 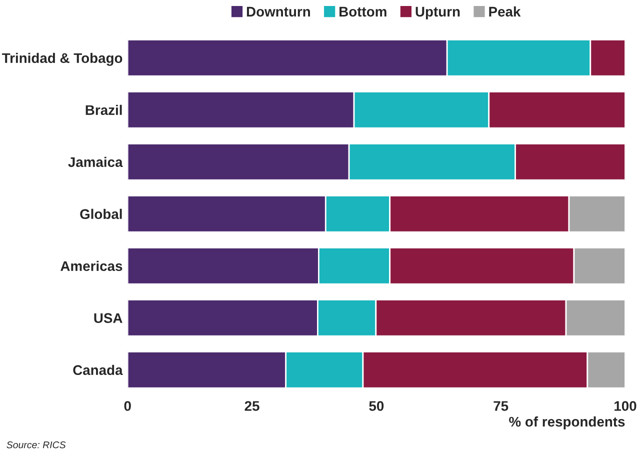 I want to click on source-note: Source: RICS, so click(x=36, y=444).